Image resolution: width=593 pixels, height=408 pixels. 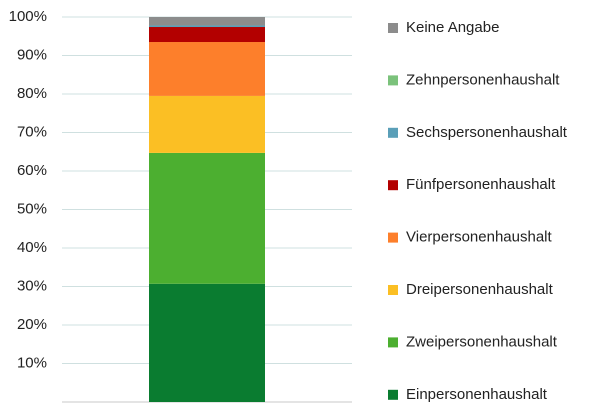 What do you see at coordinates (32, 54) in the screenshot?
I see `y-tick-label: 90%` at bounding box center [32, 54].